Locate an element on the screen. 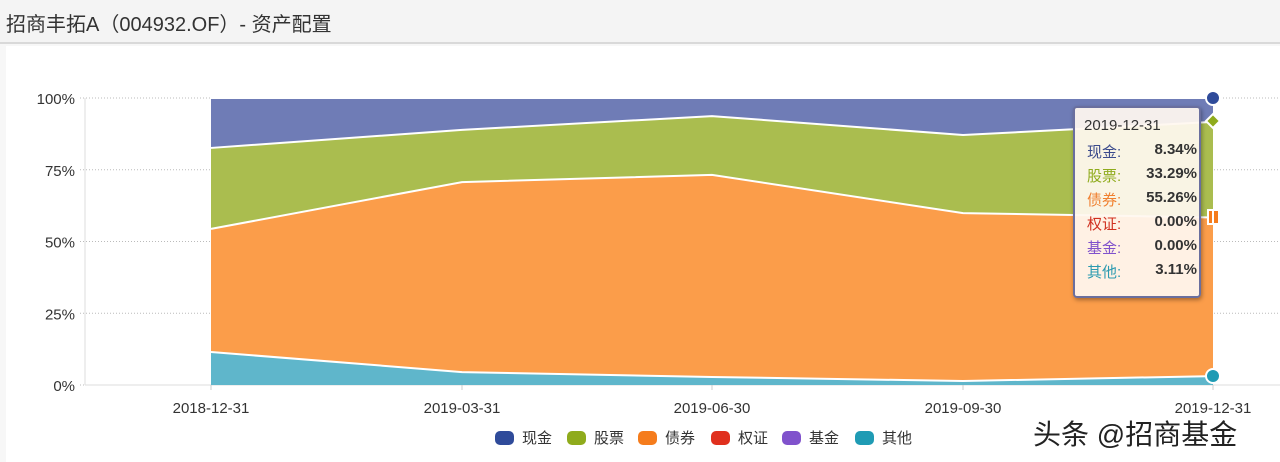 This screenshot has width=1280, height=462. y-tick-label: 50% is located at coordinates (60, 243).